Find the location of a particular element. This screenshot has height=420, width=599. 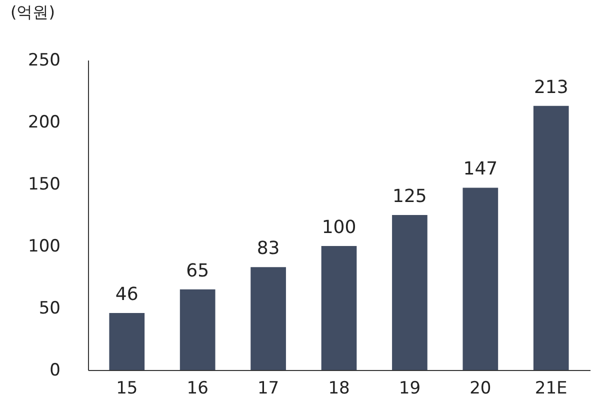

y-tick-label: 200 is located at coordinates (44, 122).